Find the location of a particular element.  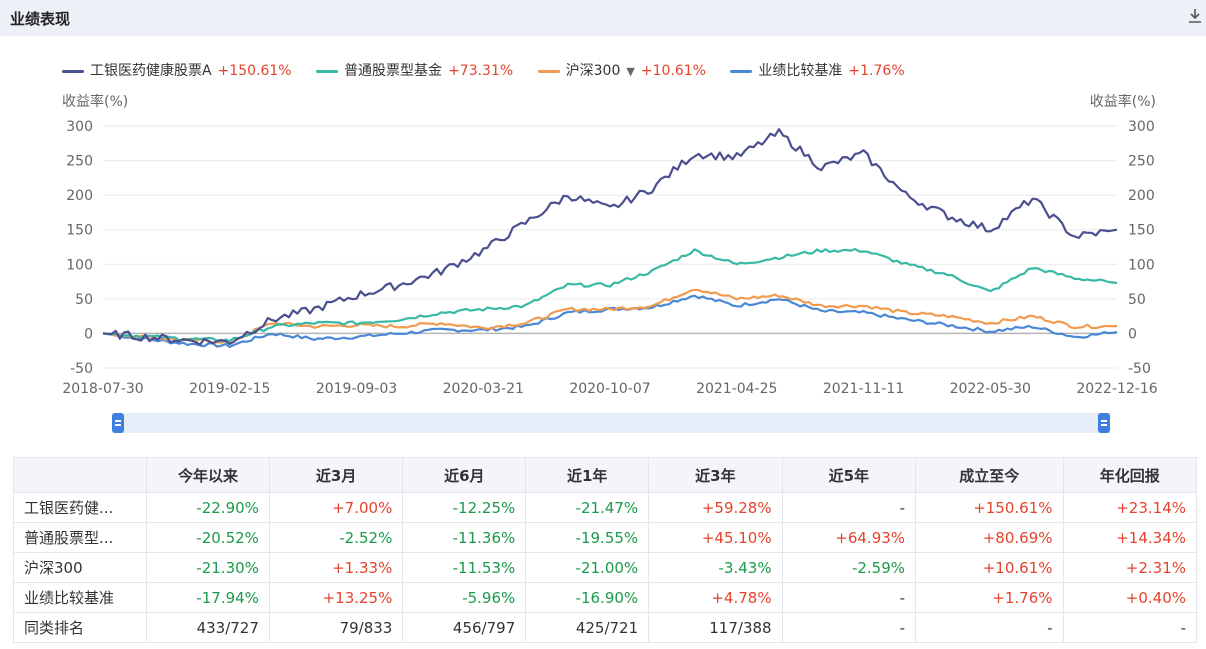

y-tick-label-right: 200 is located at coordinates (1141, 196).